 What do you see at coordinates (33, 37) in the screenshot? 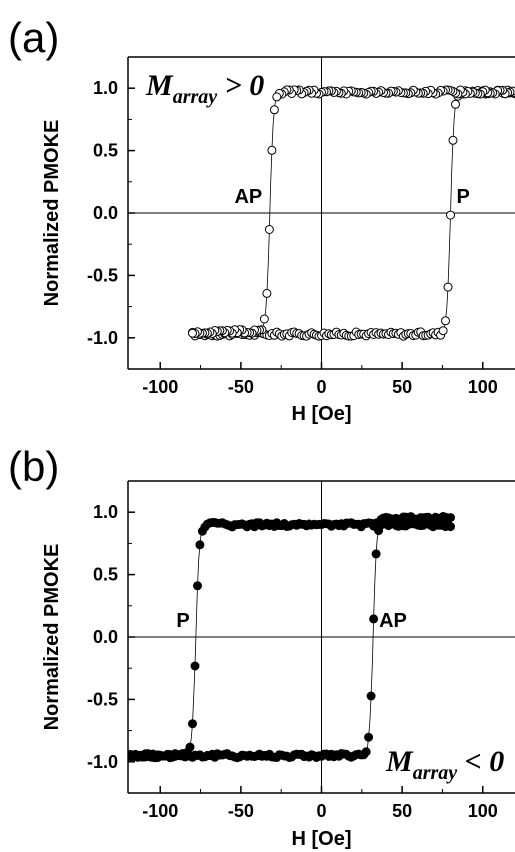
I see `panel-label: (a)` at bounding box center [33, 37].